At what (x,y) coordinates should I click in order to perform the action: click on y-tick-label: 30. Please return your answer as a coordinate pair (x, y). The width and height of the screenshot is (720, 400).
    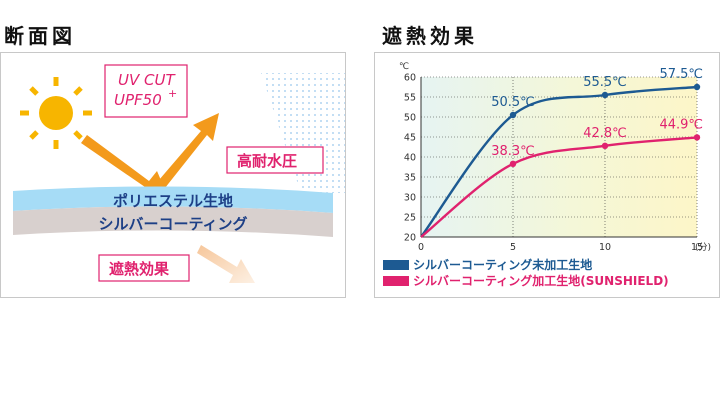
    Looking at the image, I should click on (410, 198).